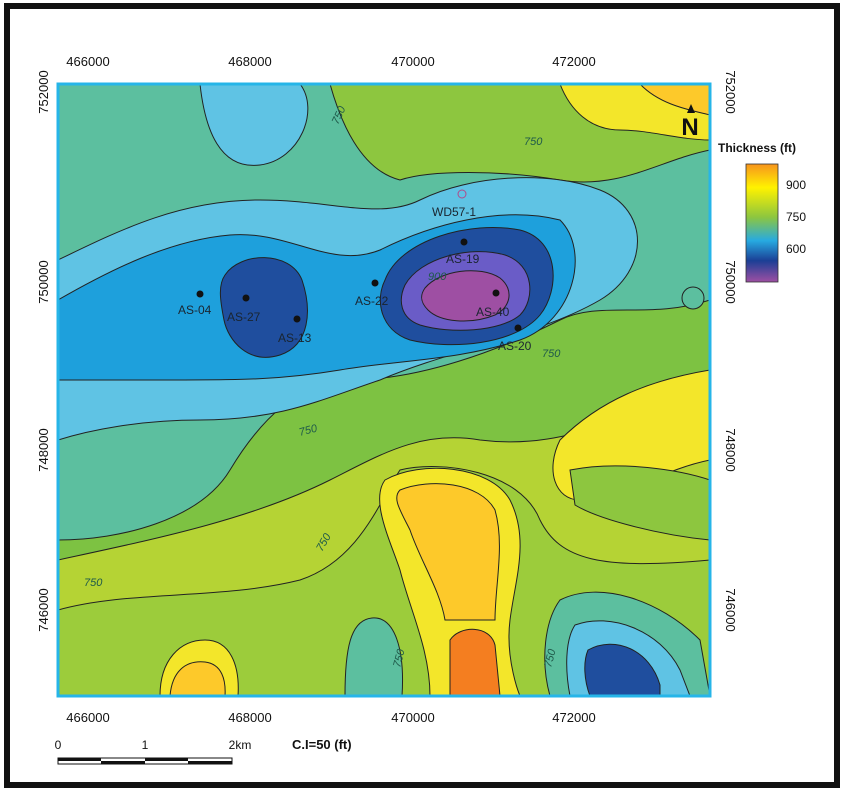 The height and width of the screenshot is (798, 850). What do you see at coordinates (796, 185) in the screenshot?
I see `legend-value: 900` at bounding box center [796, 185].